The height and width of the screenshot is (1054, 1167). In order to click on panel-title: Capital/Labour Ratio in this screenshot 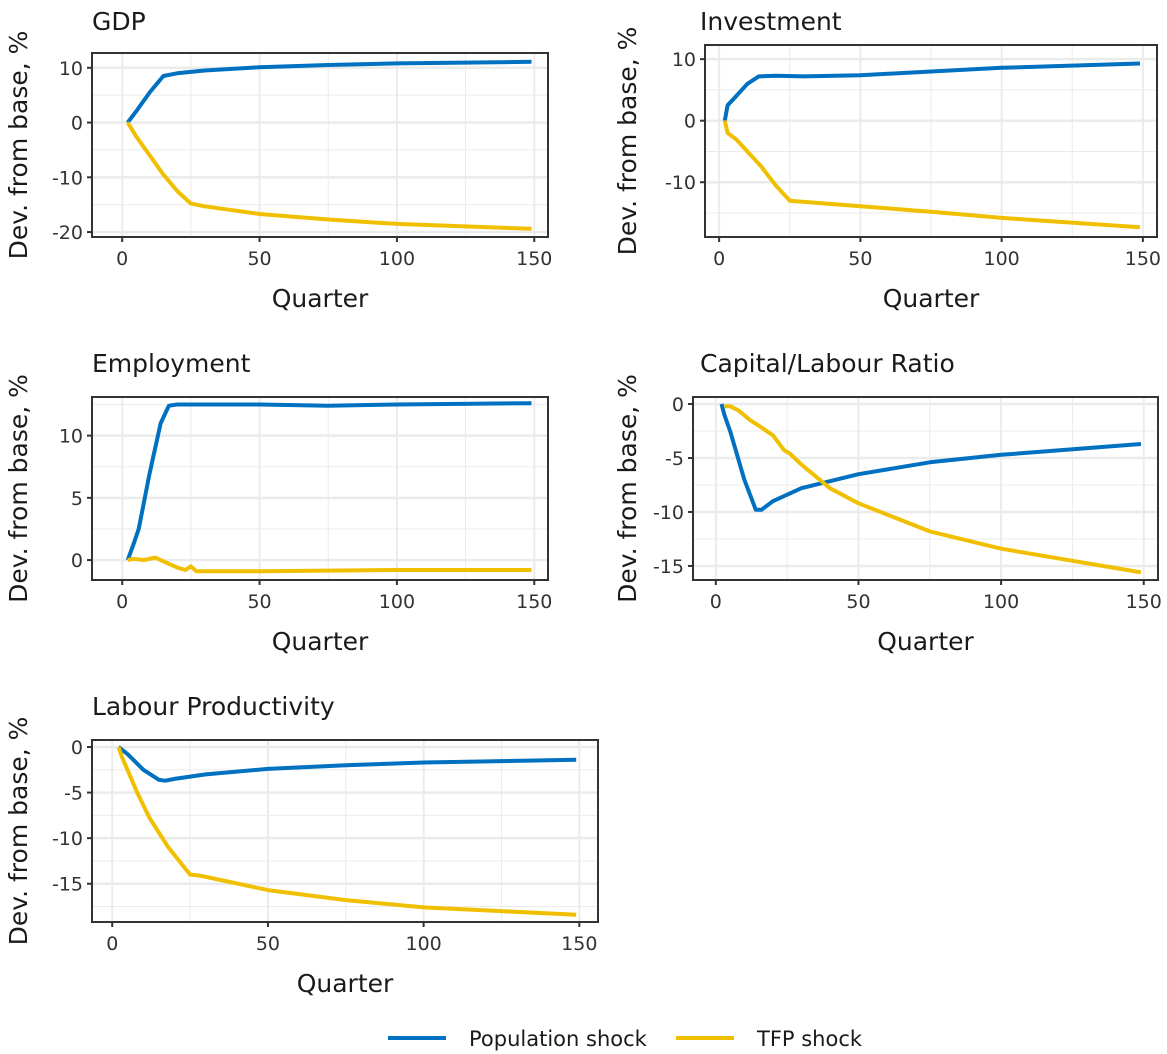, I will do `click(827, 363)`.